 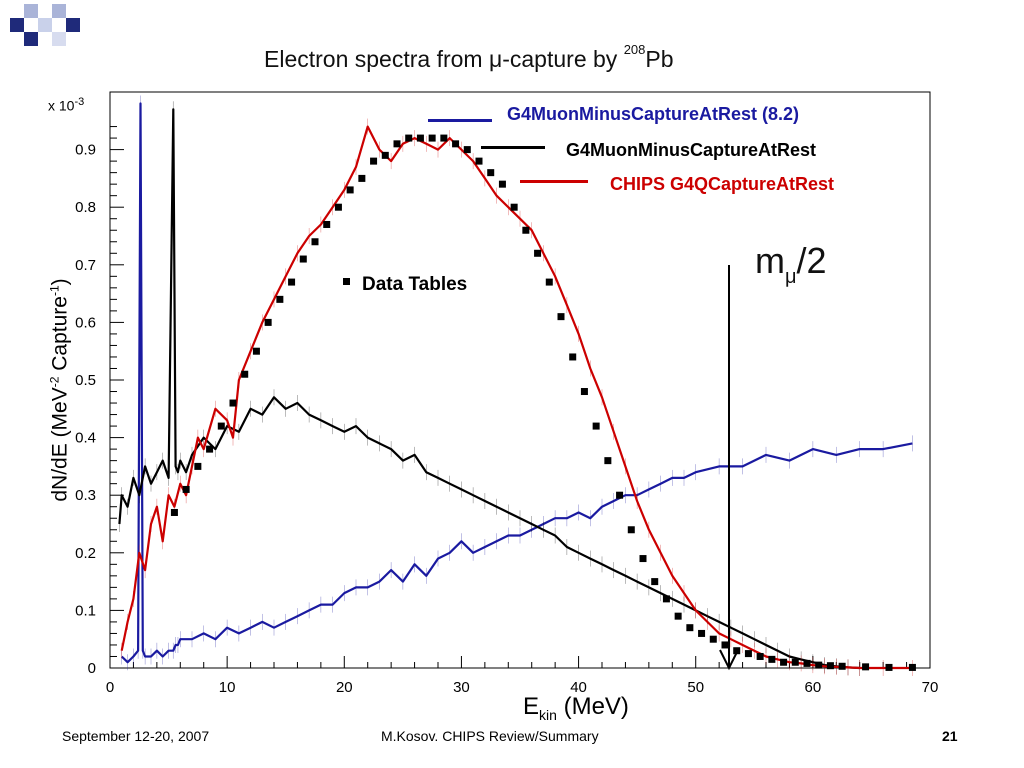 What do you see at coordinates (770, 260) in the screenshot?
I see `annotation-m: m` at bounding box center [770, 260].